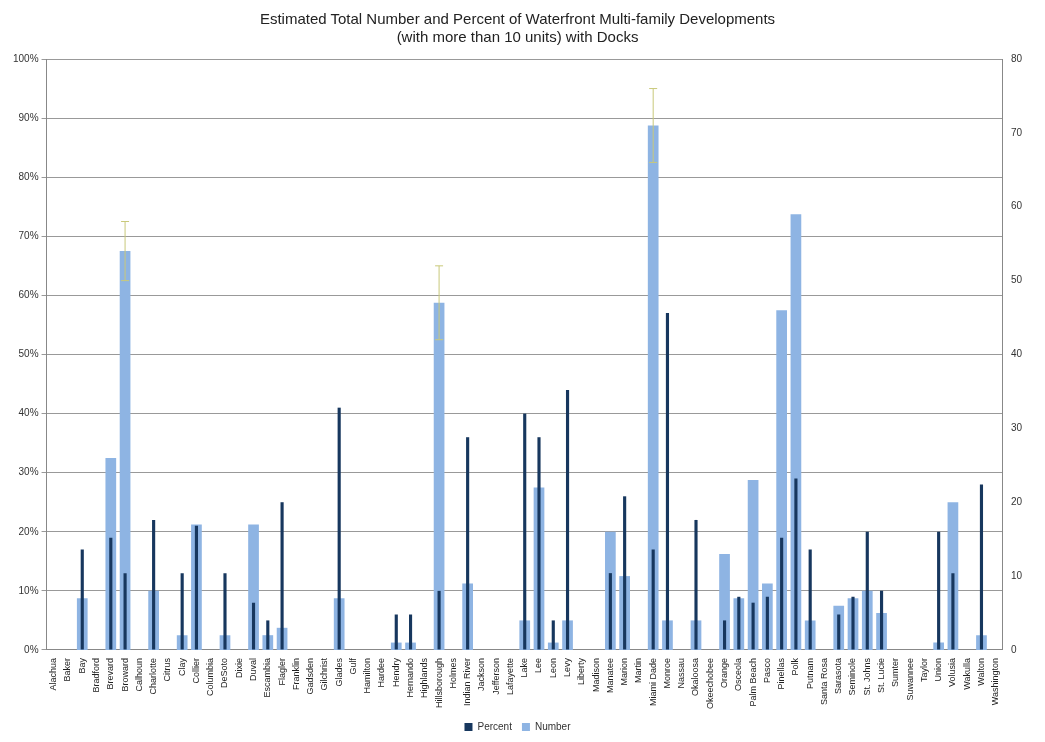 Image resolution: width=1045 pixels, height=742 pixels. I want to click on x-tick-label: Indian River, so click(467, 681).